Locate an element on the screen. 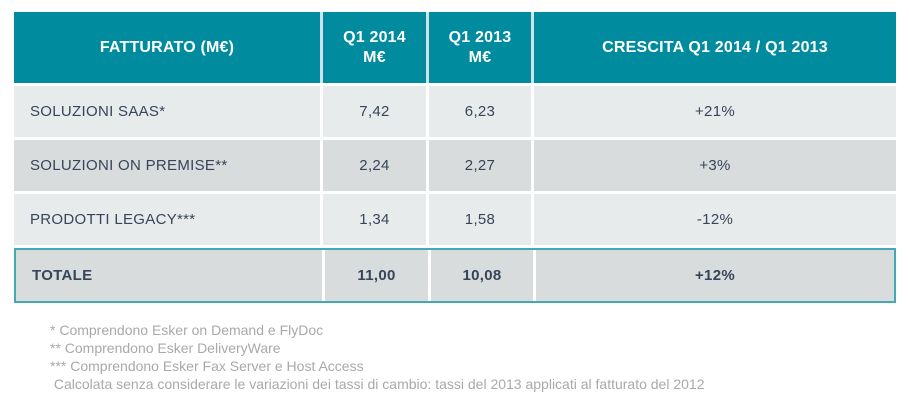 The width and height of the screenshot is (909, 401). table-row-prodotti-legacy: PRODOTTI LEGACY*** 1,34 1,58 -12% is located at coordinates (455, 219).